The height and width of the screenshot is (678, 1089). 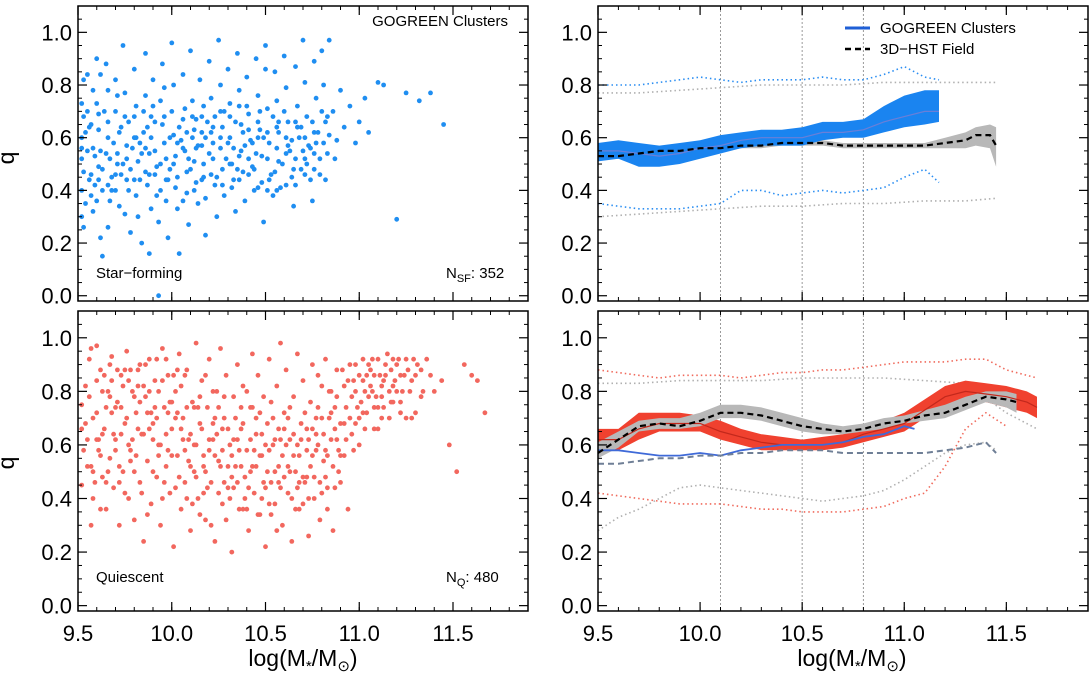 What do you see at coordinates (598, 633) in the screenshot?
I see `br-xtick-label: 9.5` at bounding box center [598, 633].